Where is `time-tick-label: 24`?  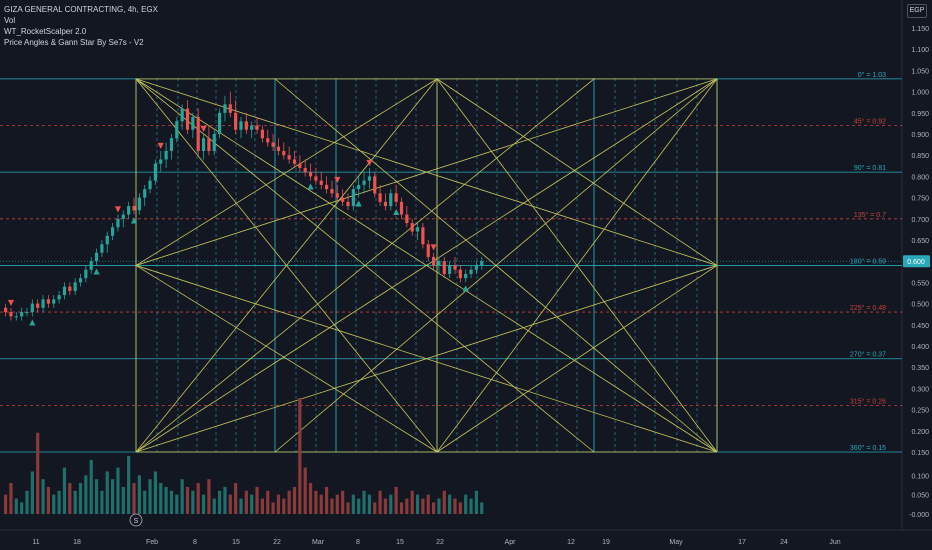
time-tick-label: 24 is located at coordinates (784, 542).